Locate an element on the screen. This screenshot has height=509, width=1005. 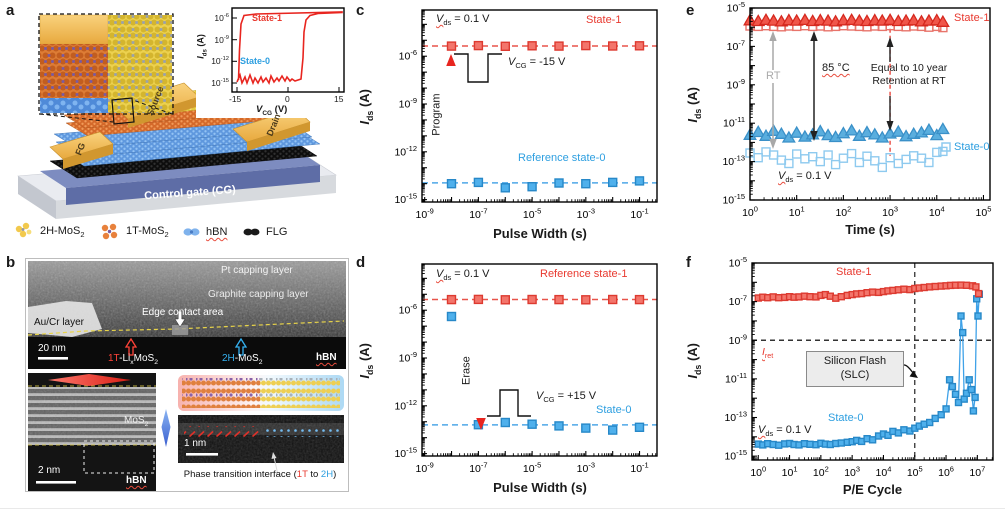
phase-transition-caption: Phase transition interface (1T to 2H) is located at coordinates (260, 474).